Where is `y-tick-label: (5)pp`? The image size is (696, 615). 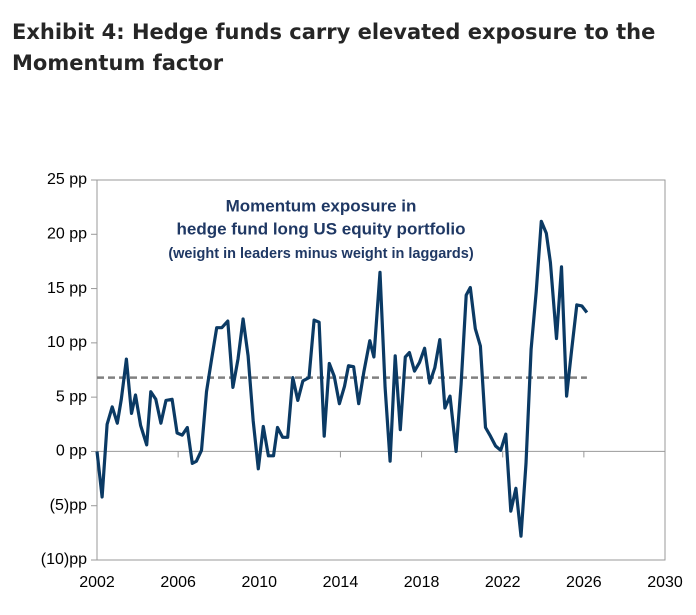
y-tick-label: (5)pp is located at coordinates (68, 505).